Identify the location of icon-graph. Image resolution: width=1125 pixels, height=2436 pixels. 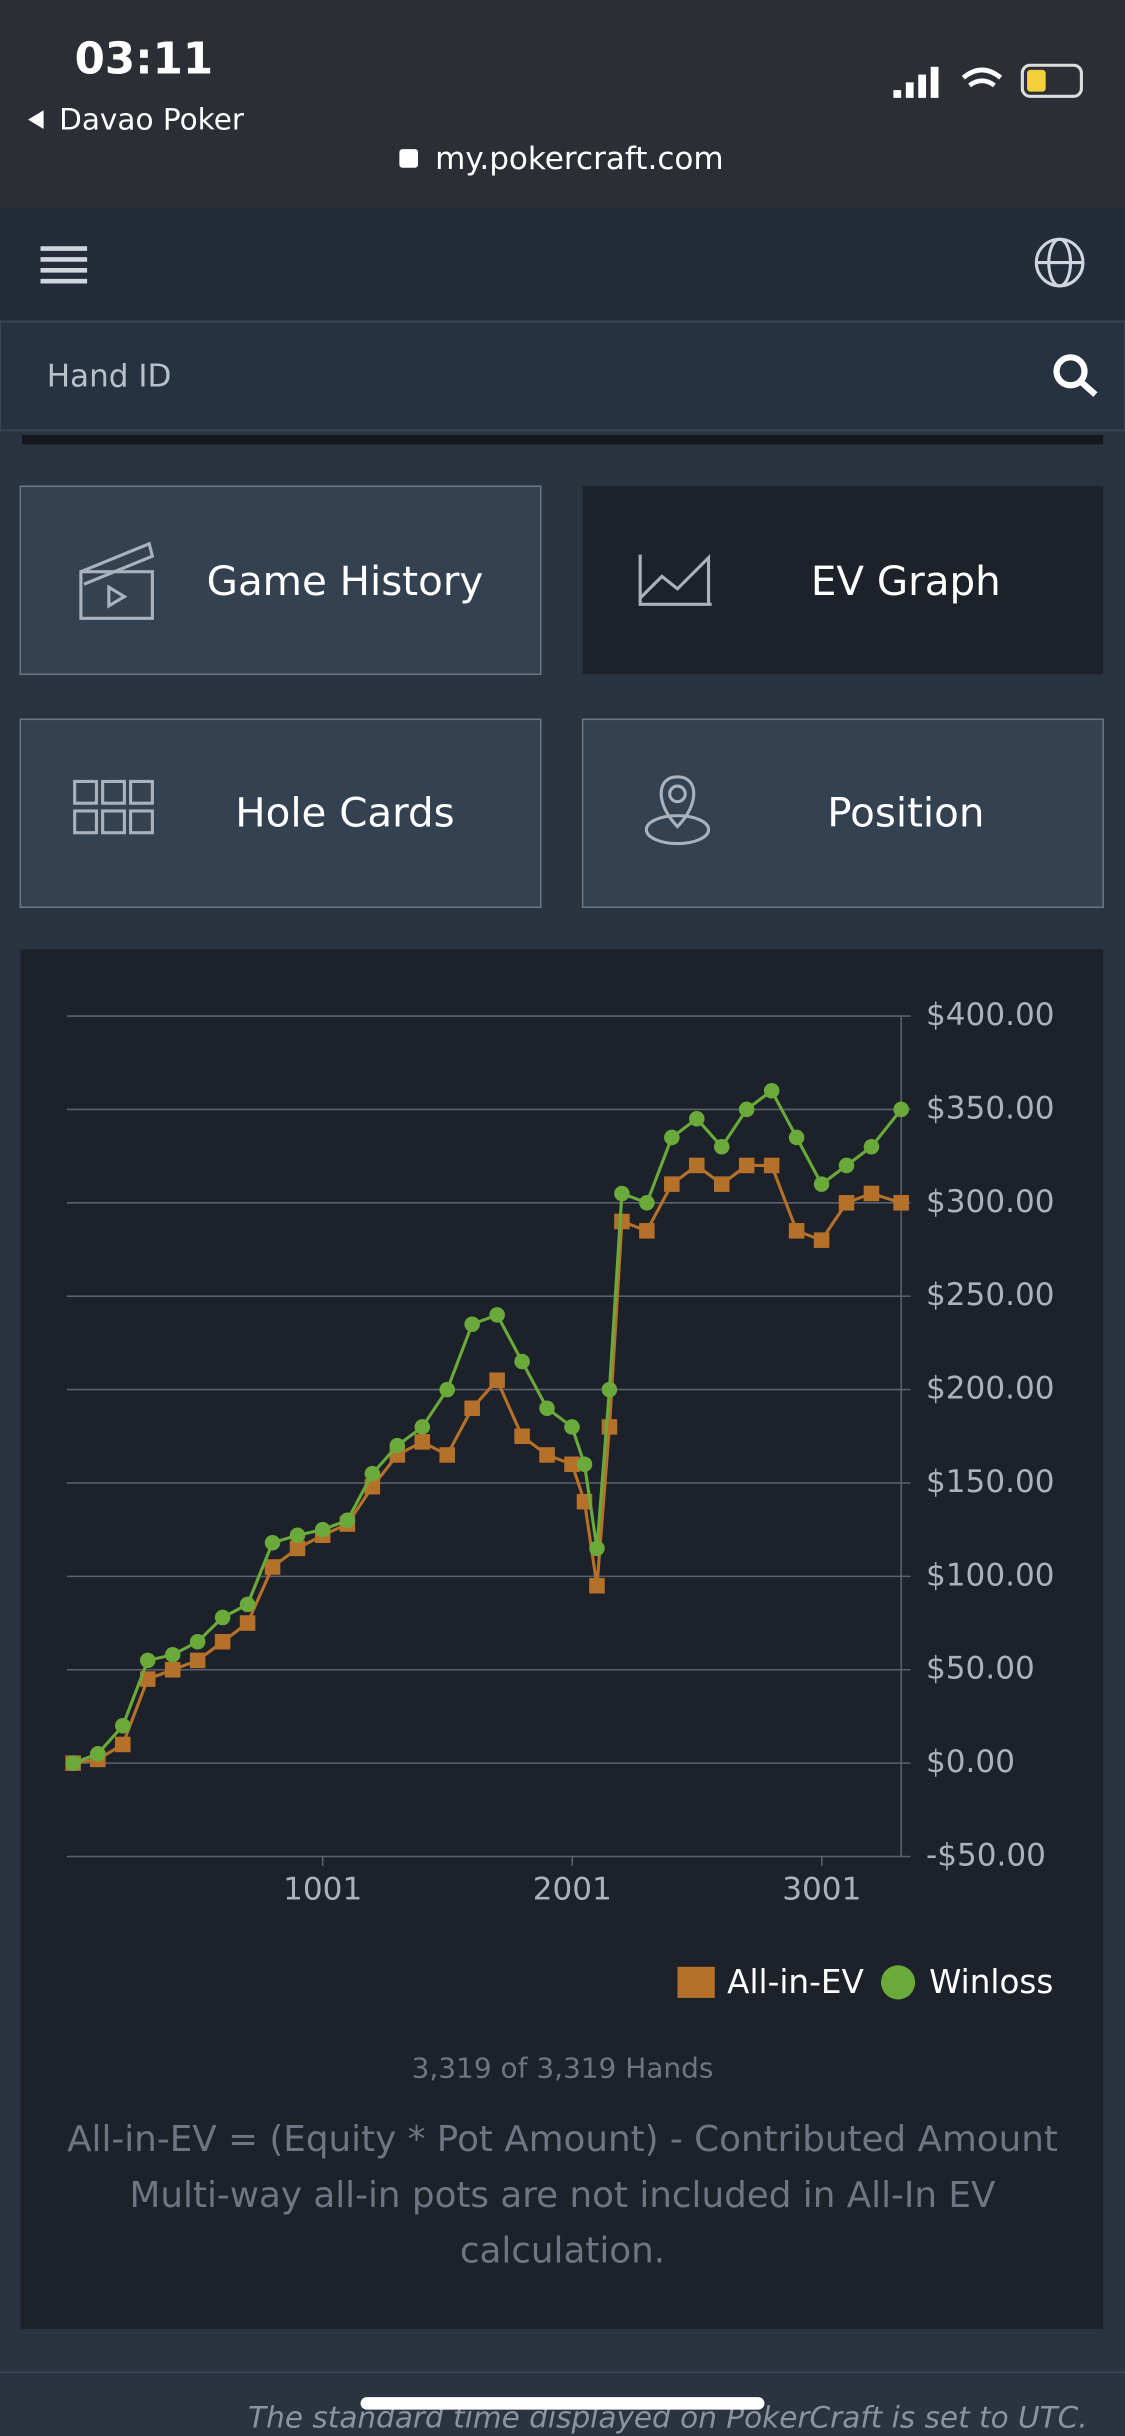
(675, 579).